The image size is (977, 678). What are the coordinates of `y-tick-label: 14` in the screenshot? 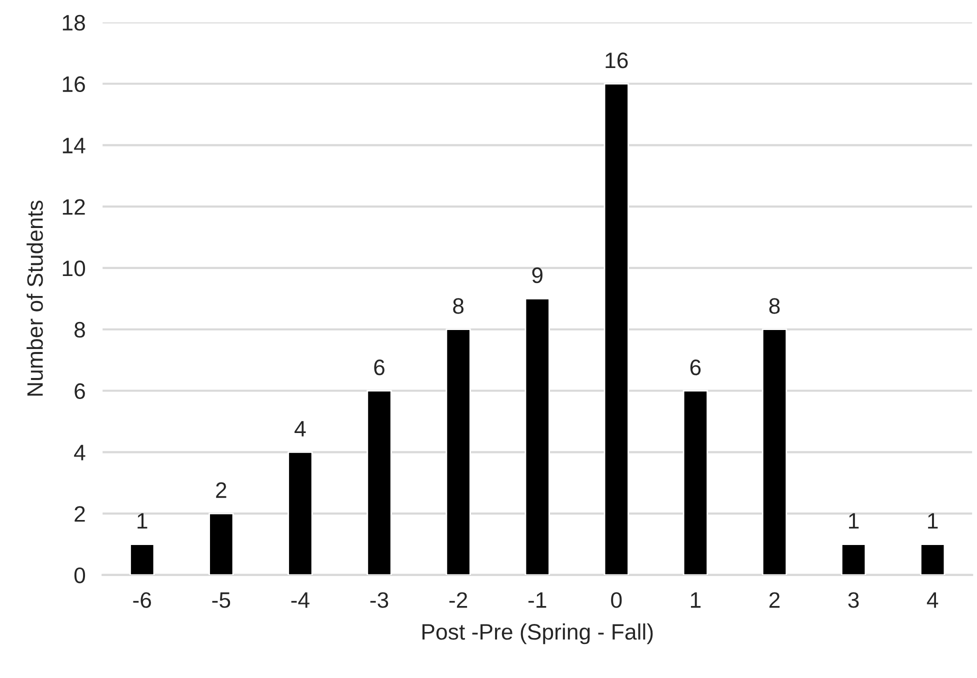 It's located at (74, 146).